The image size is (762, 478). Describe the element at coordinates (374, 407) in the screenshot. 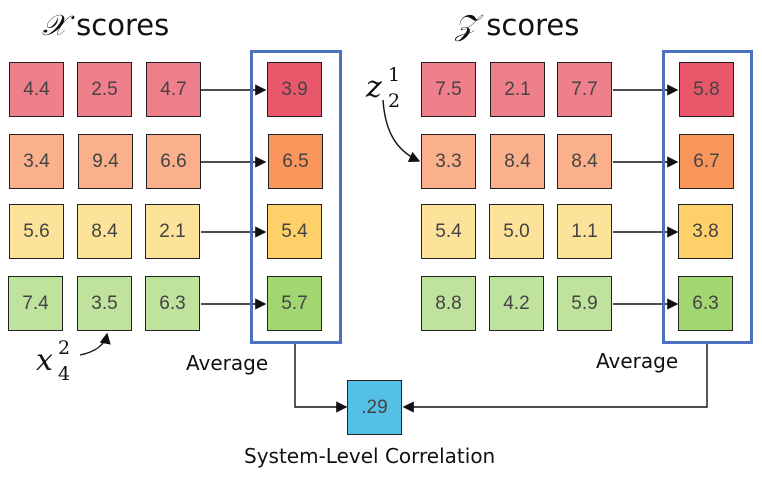

I see `correlation-cell: .29` at that location.